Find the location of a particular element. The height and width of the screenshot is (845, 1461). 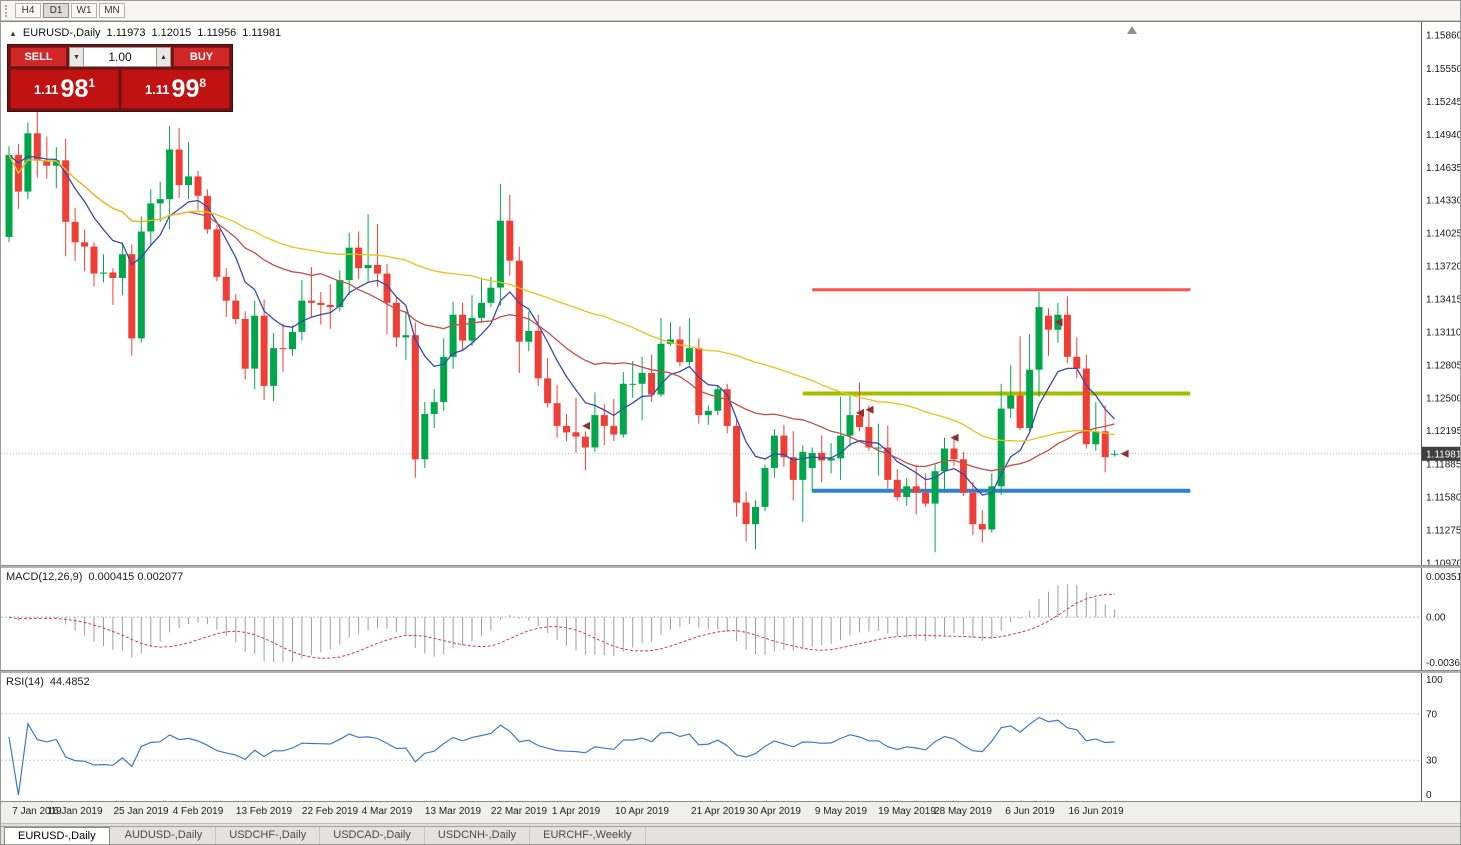

quote-low: 1.11956 is located at coordinates (217, 33).